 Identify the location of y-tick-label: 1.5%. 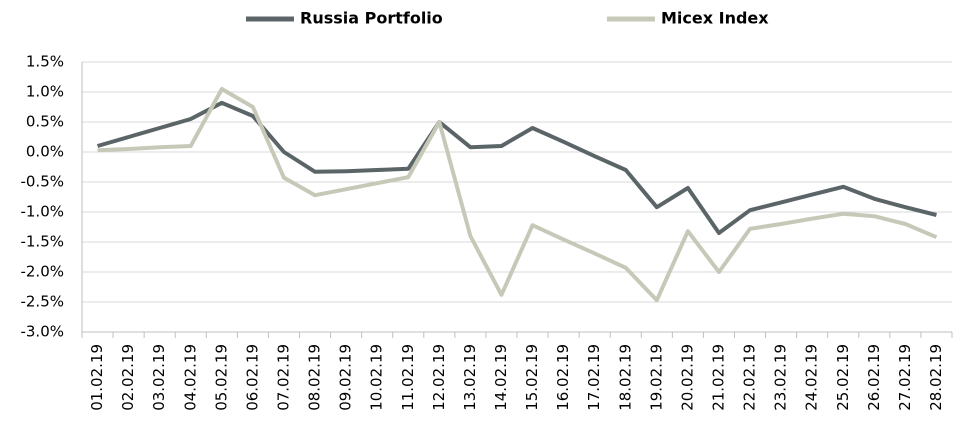
(45, 62).